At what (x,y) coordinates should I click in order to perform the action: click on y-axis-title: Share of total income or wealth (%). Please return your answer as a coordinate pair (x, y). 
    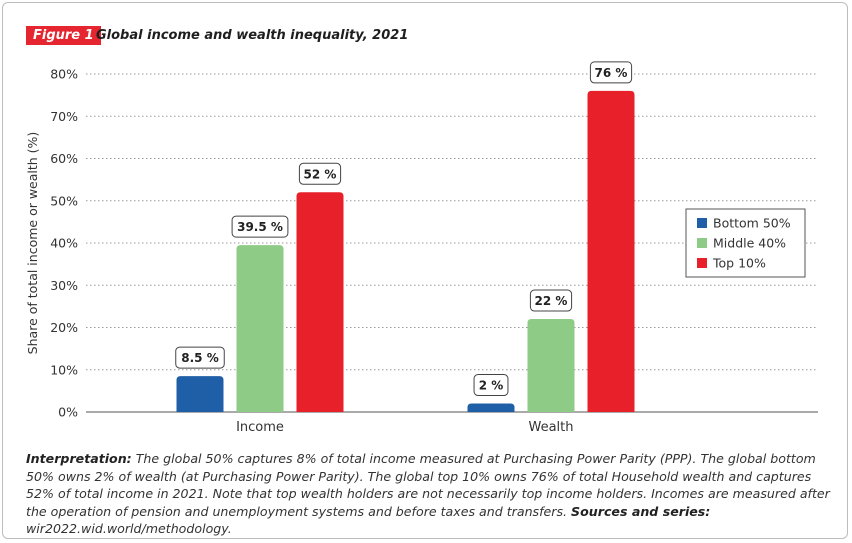
    Looking at the image, I should click on (32, 243).